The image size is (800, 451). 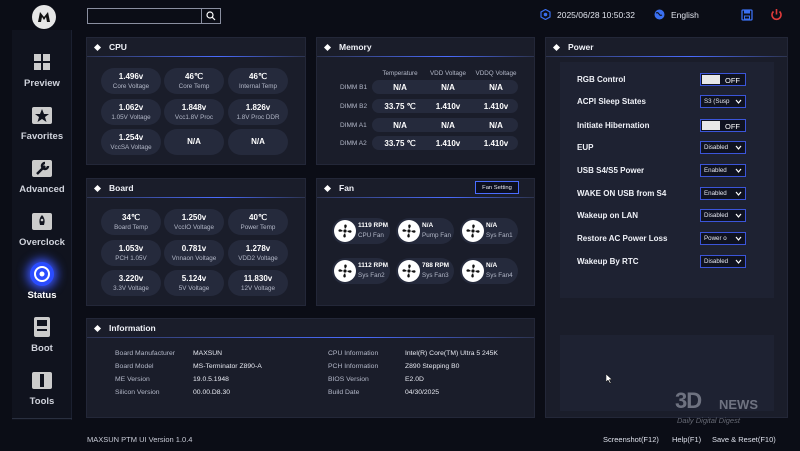 What do you see at coordinates (131, 222) in the screenshot?
I see `board-tile: 34℃ Board Temp` at bounding box center [131, 222].